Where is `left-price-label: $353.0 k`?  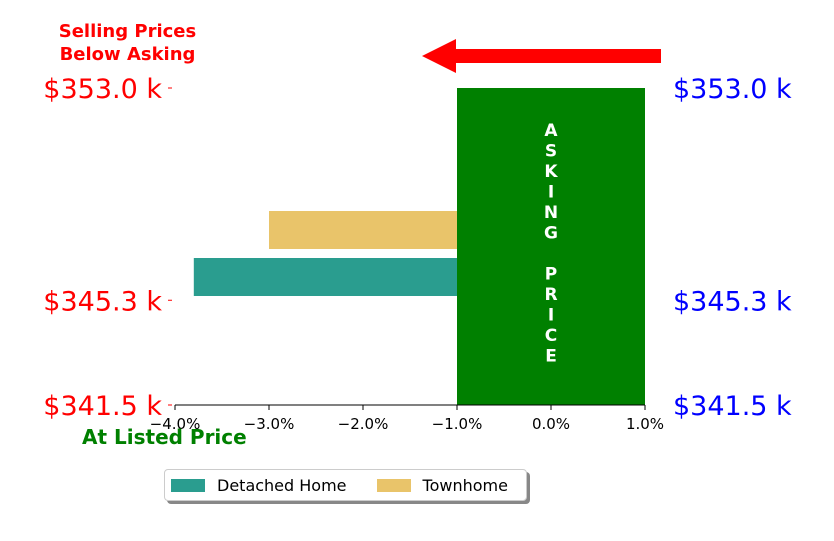 left-price-label: $353.0 k is located at coordinates (102, 89).